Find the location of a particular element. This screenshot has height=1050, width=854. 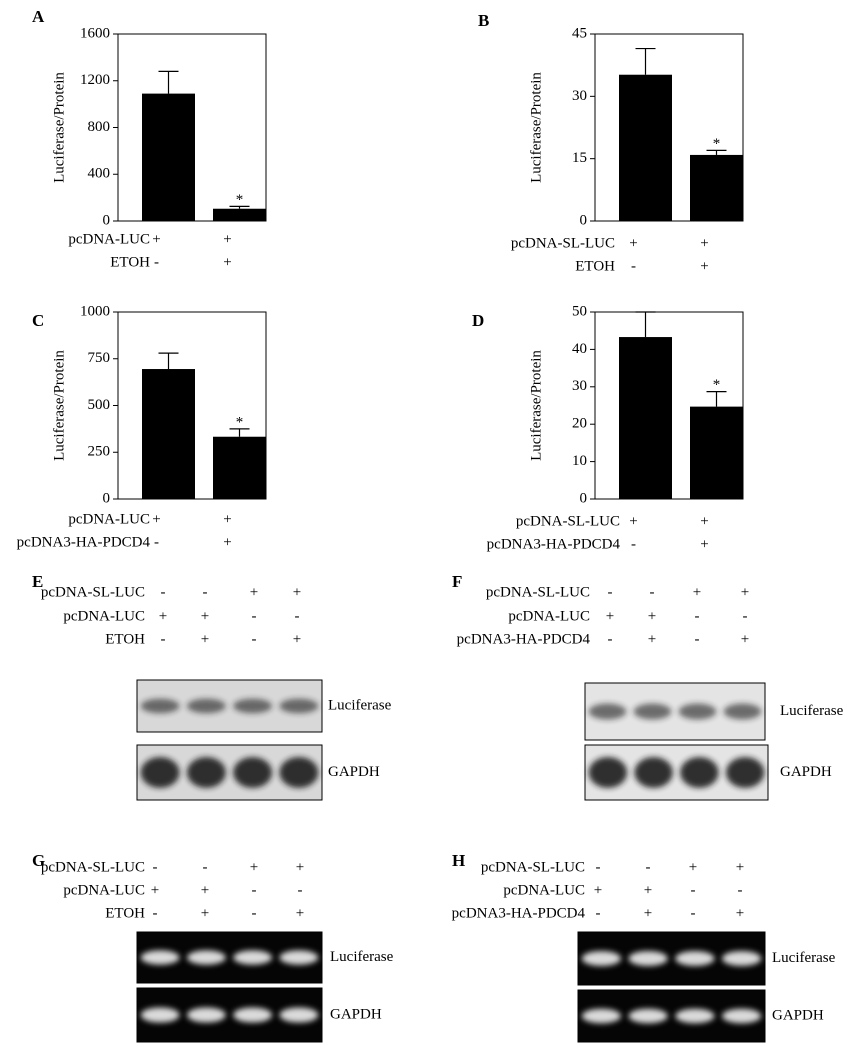

y-tick-label: 1000 is located at coordinates (95, 311).